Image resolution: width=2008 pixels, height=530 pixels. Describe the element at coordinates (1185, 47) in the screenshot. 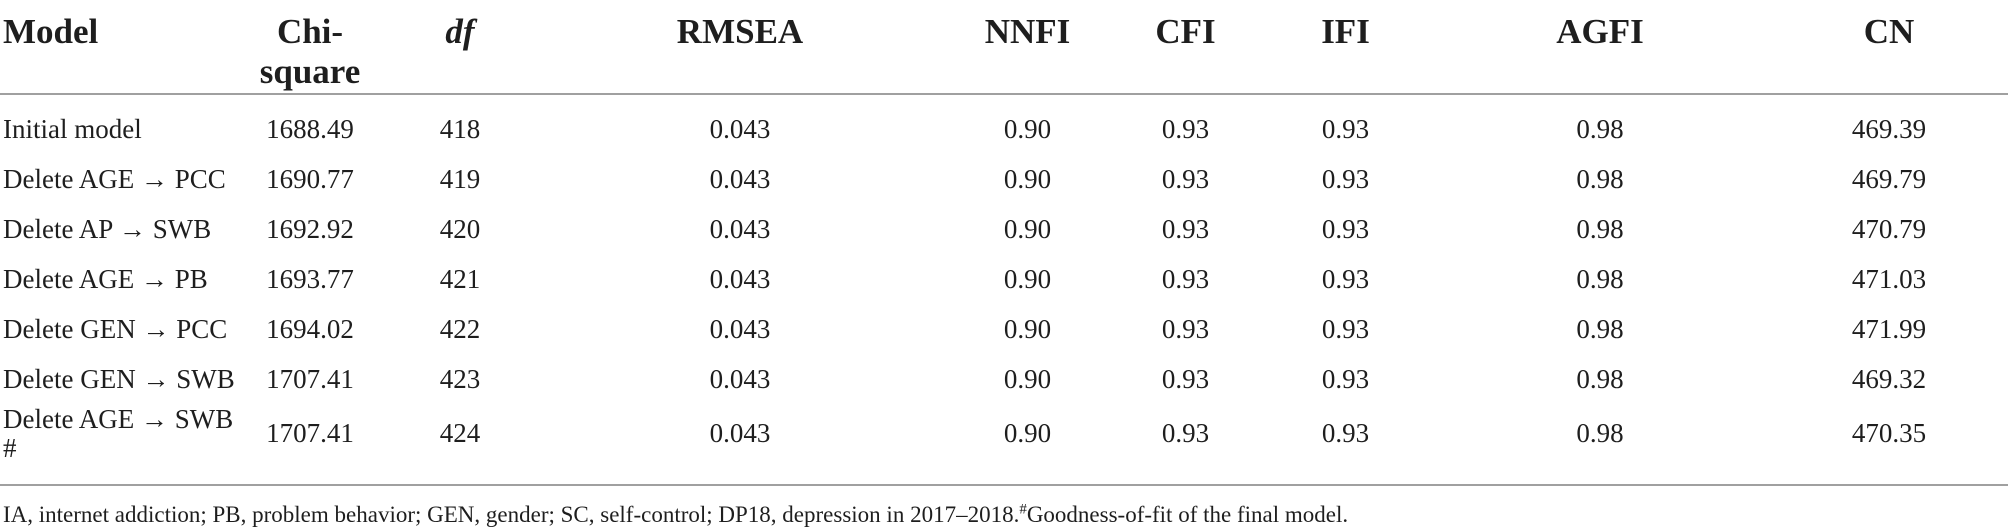

I see `column-header-cfi: CFI` at that location.